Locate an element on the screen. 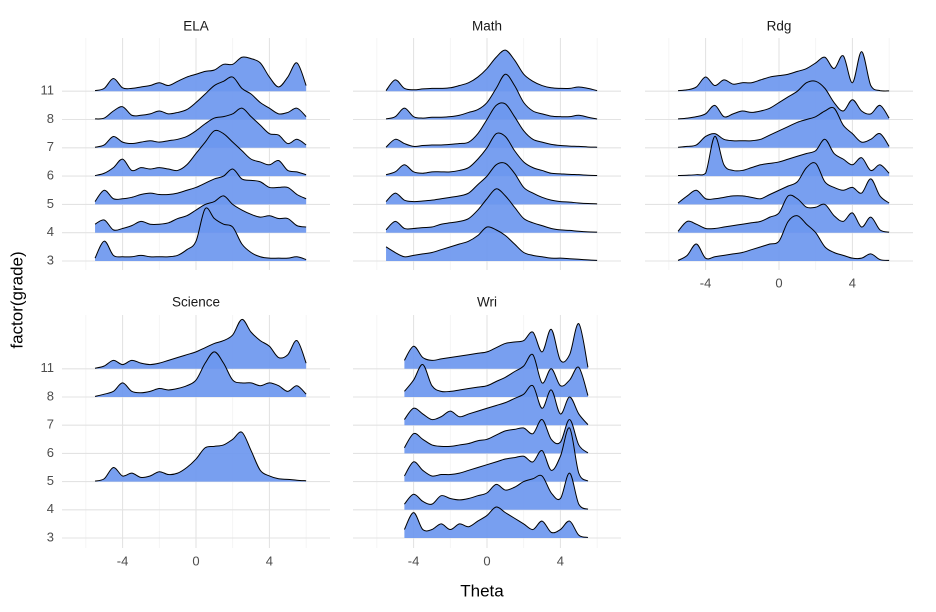 The height and width of the screenshot is (612, 936). panel-title: Rdg is located at coordinates (779, 26).